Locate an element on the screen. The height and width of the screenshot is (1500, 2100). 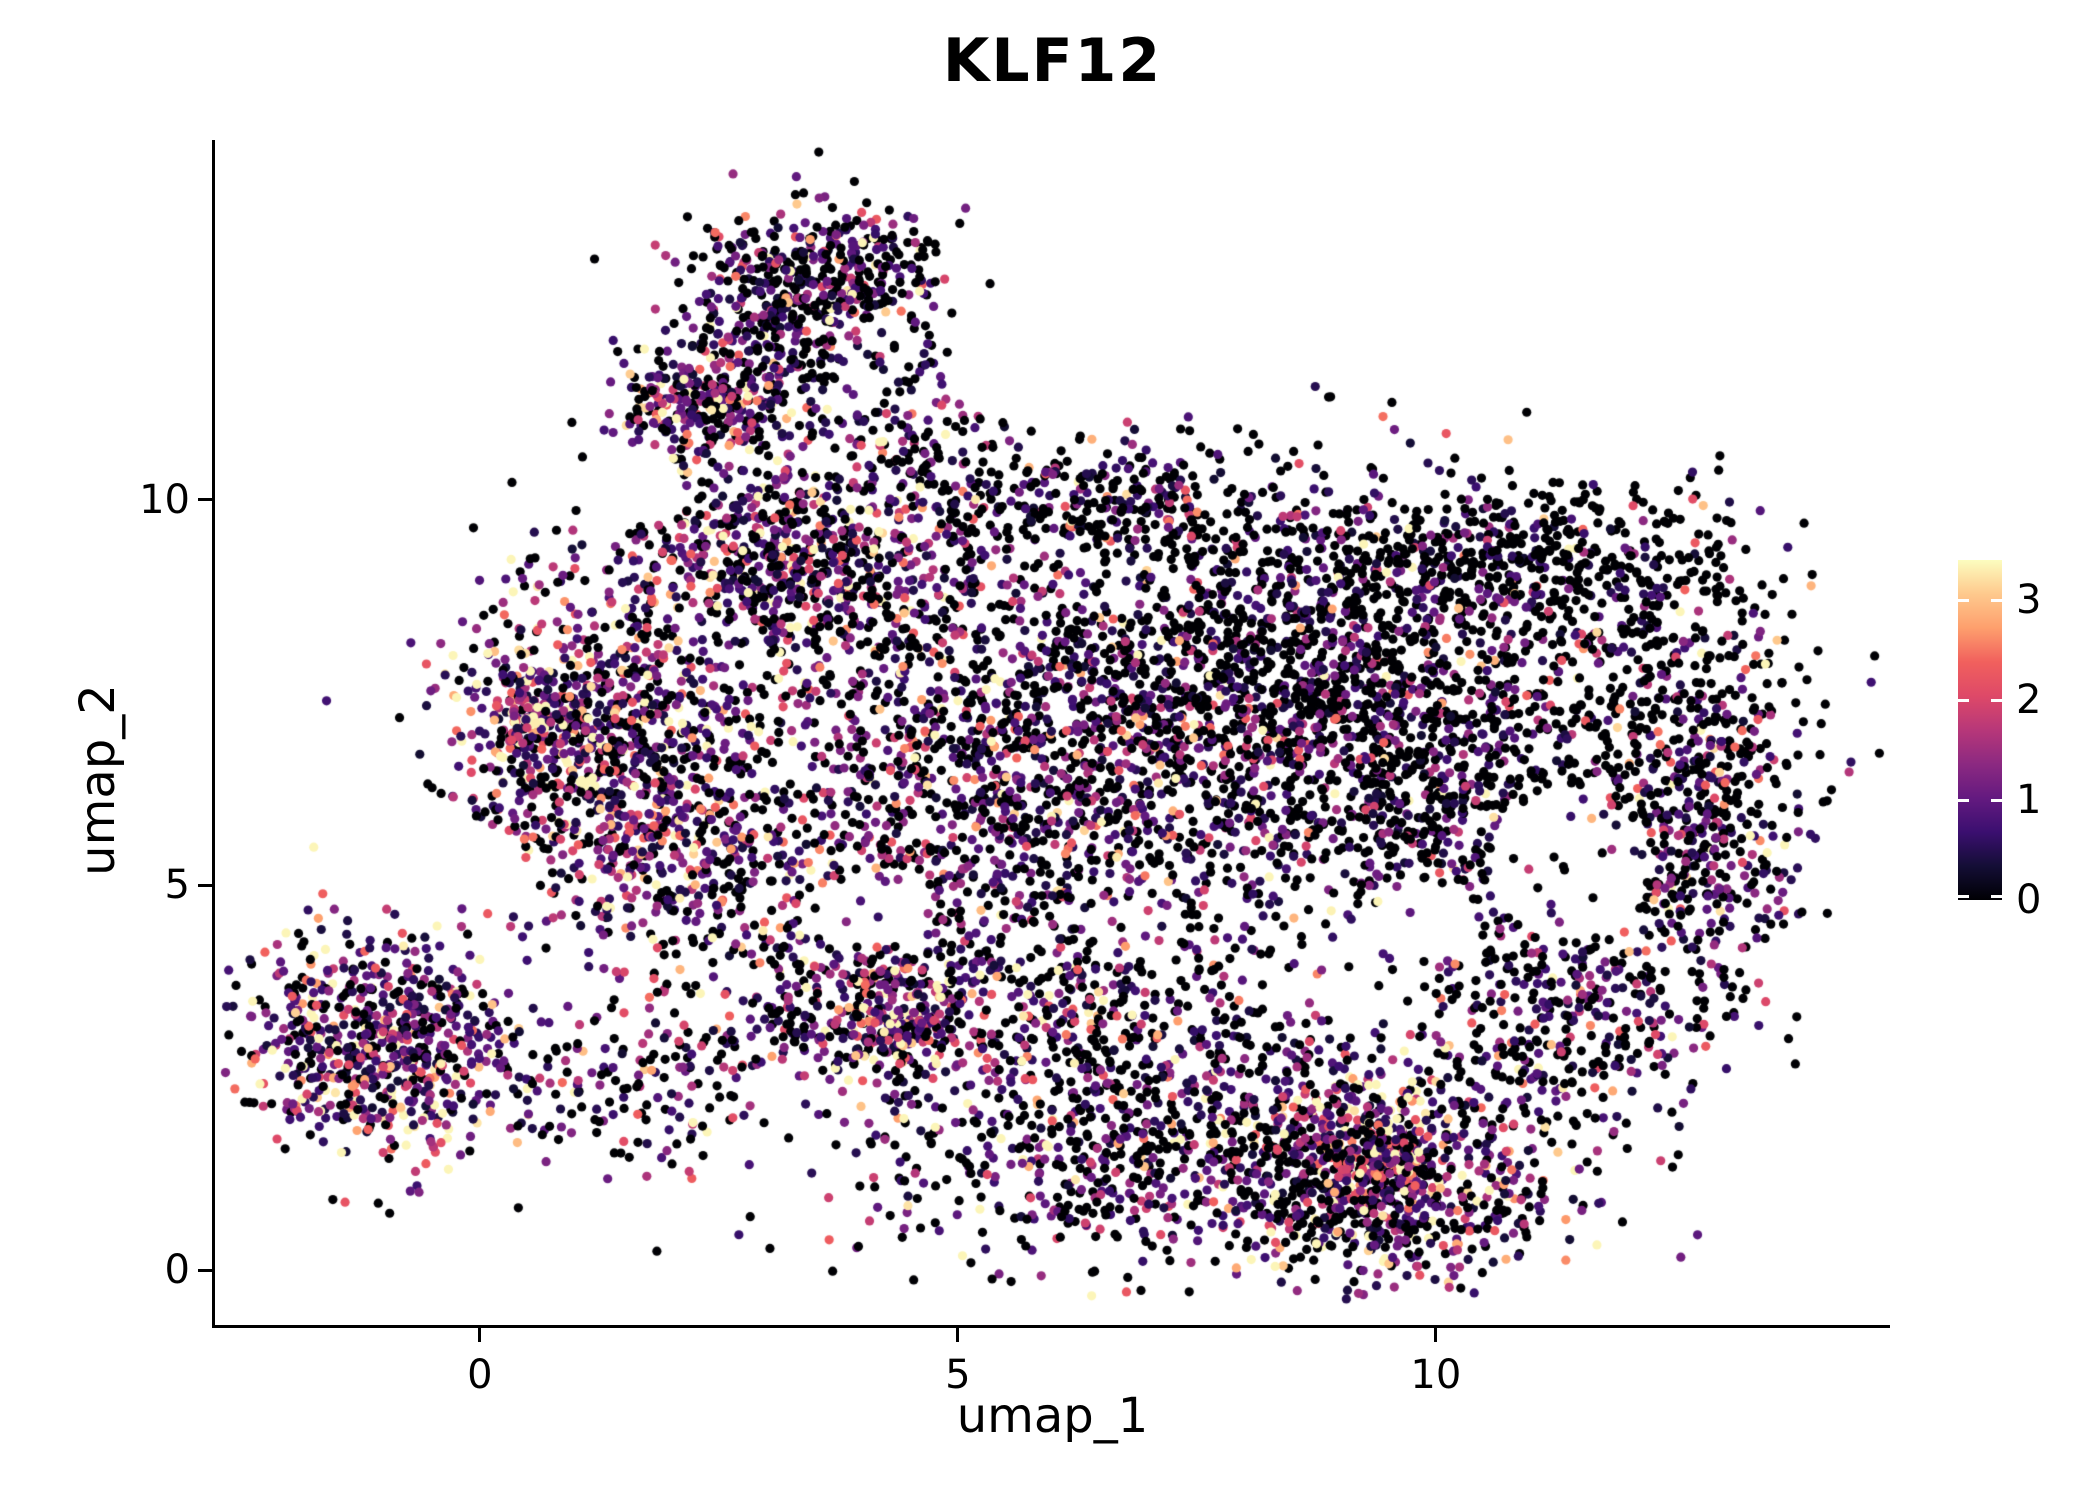
x-tick-label: 5 is located at coordinates (958, 1375).